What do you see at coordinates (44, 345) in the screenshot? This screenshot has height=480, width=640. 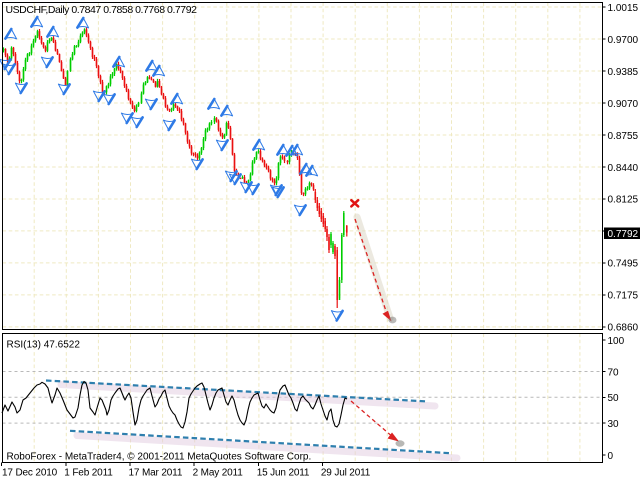 I see `svg-text: RSI(13) 47.6522` at bounding box center [44, 345].